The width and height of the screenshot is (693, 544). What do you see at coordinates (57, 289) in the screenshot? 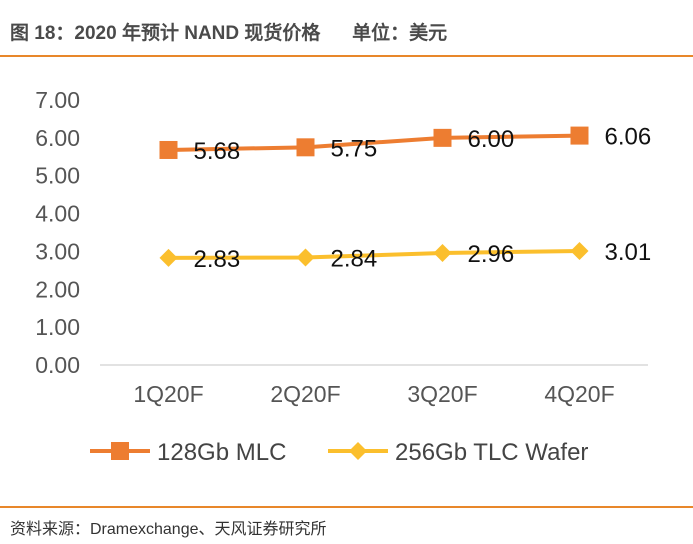
I see `y-tick-label: 2.00` at bounding box center [57, 289].